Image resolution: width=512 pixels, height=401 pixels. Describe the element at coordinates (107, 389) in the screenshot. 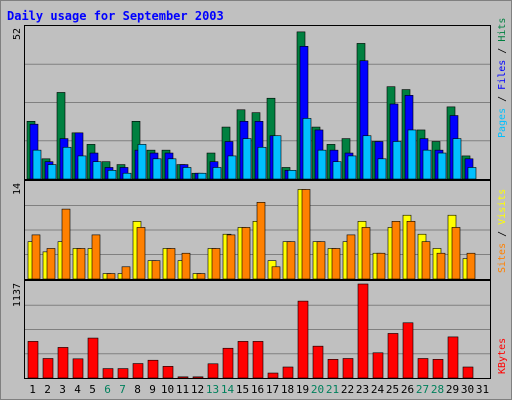

I see `x-tick-day-6: 6` at that location.